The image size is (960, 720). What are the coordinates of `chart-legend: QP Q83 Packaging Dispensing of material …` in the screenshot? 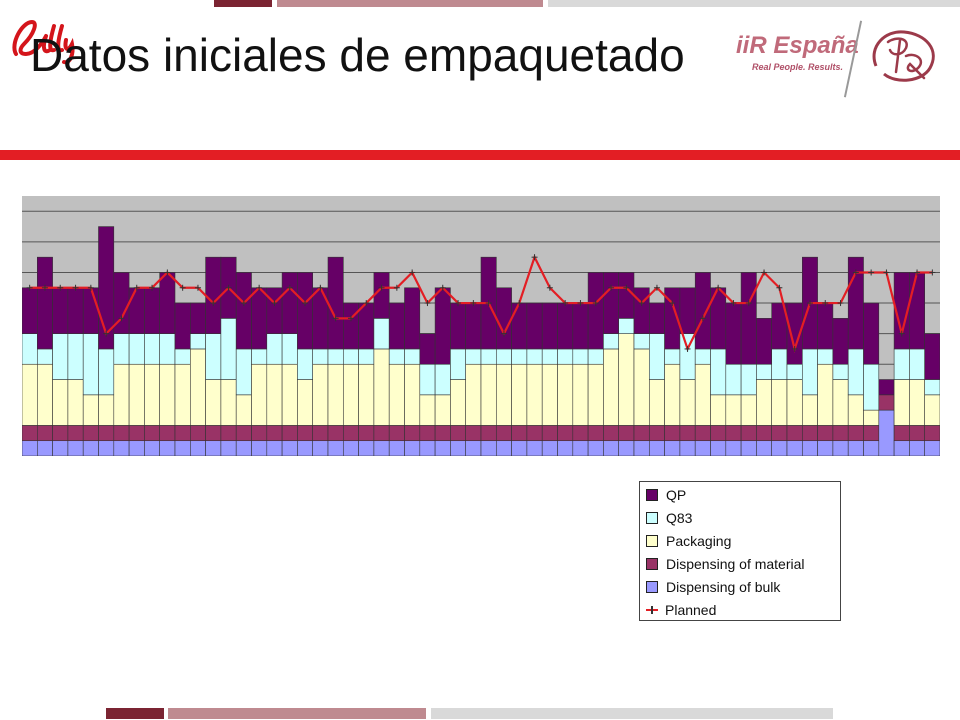 It's located at (740, 551).